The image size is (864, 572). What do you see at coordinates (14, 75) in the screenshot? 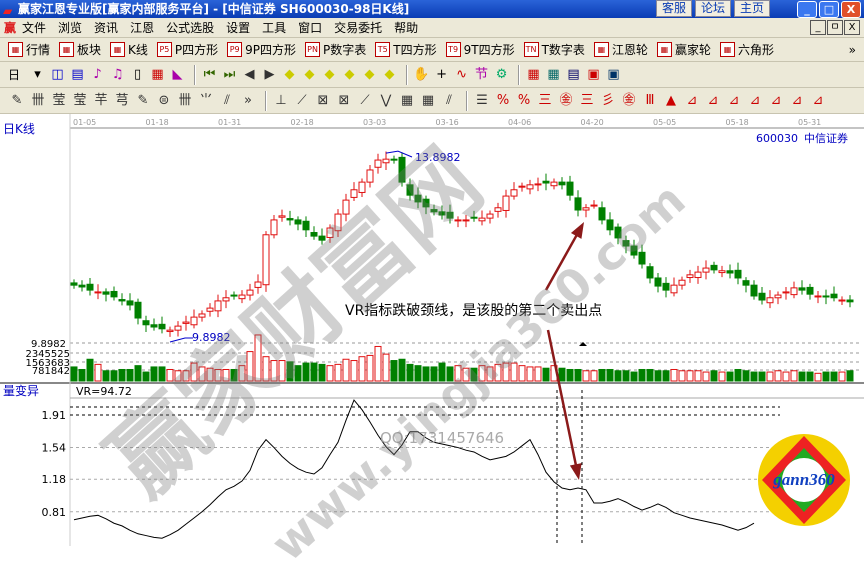
I see `period-select: 日` at bounding box center [14, 75].